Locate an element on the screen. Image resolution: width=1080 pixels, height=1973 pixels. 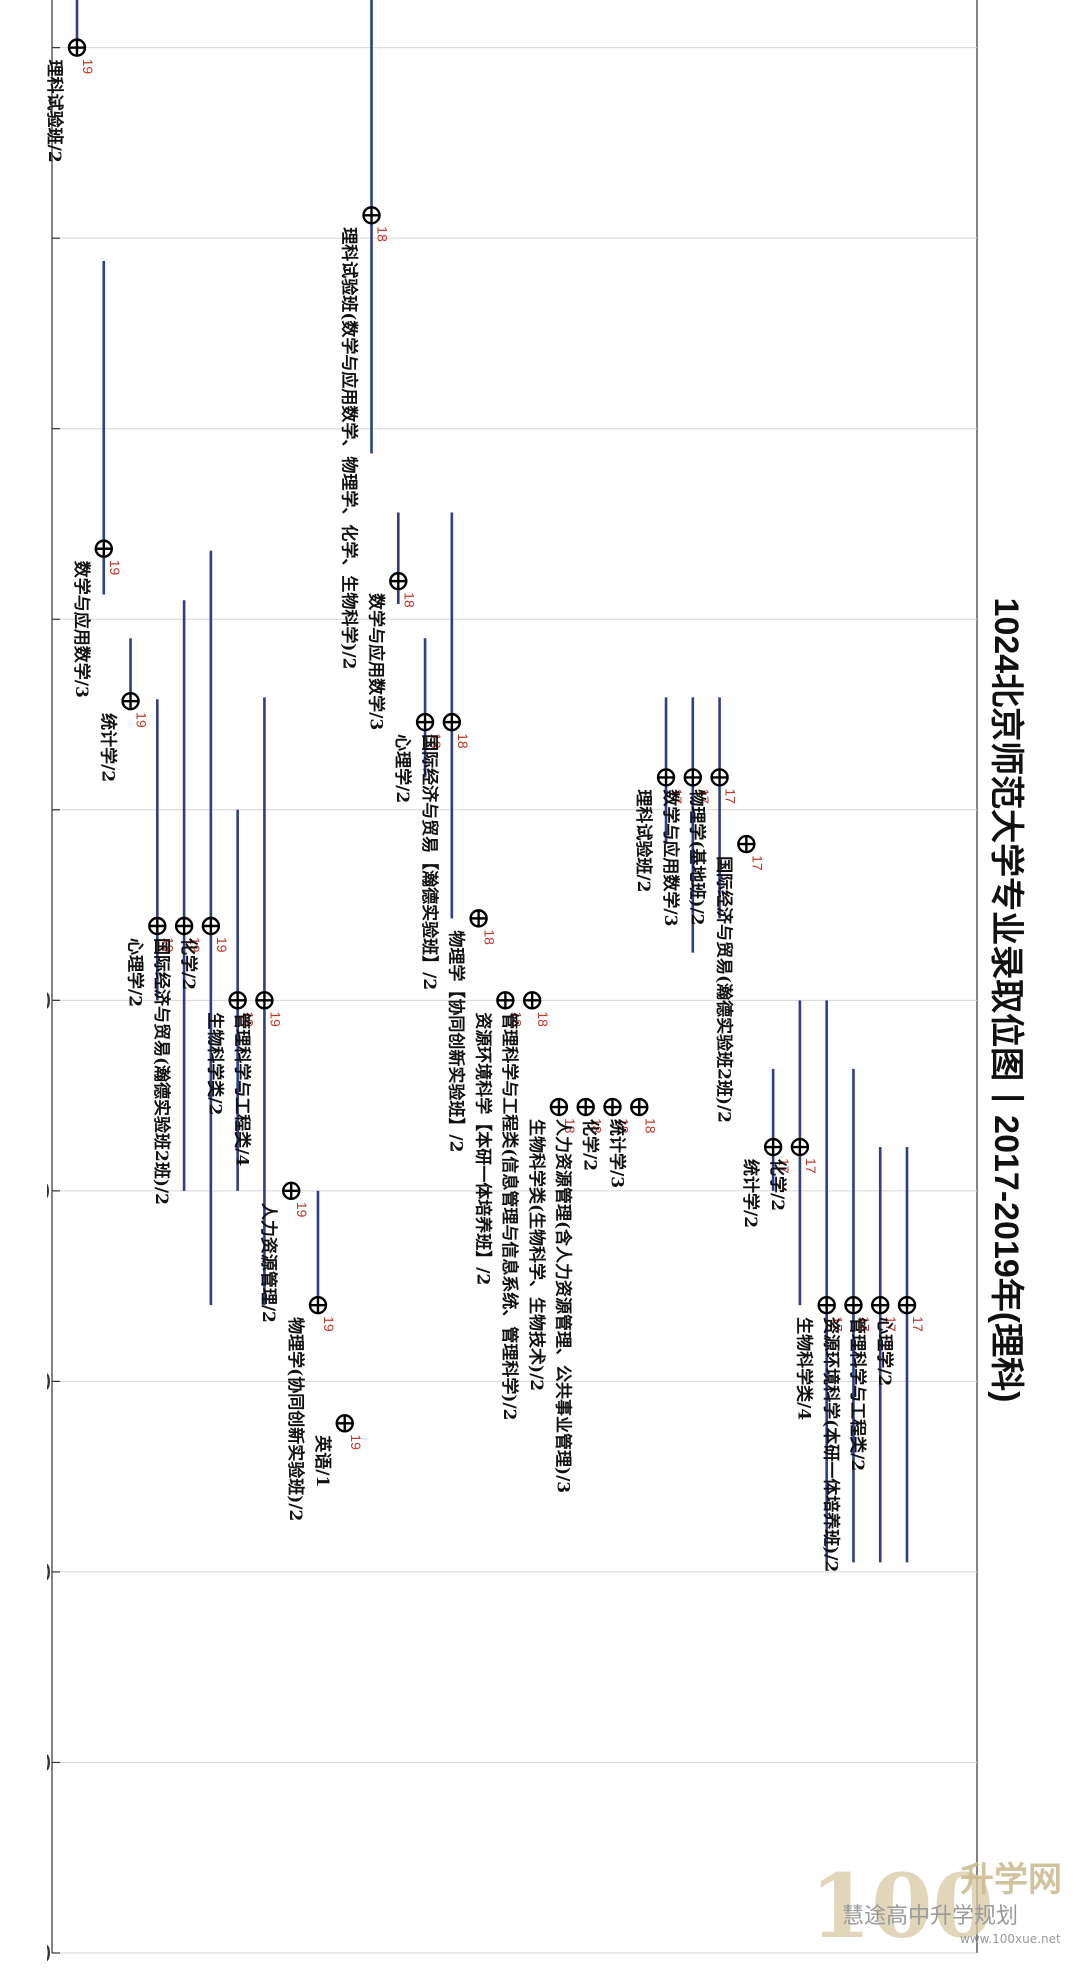
tick-label: 1200 is located at coordinates (49, 1381).